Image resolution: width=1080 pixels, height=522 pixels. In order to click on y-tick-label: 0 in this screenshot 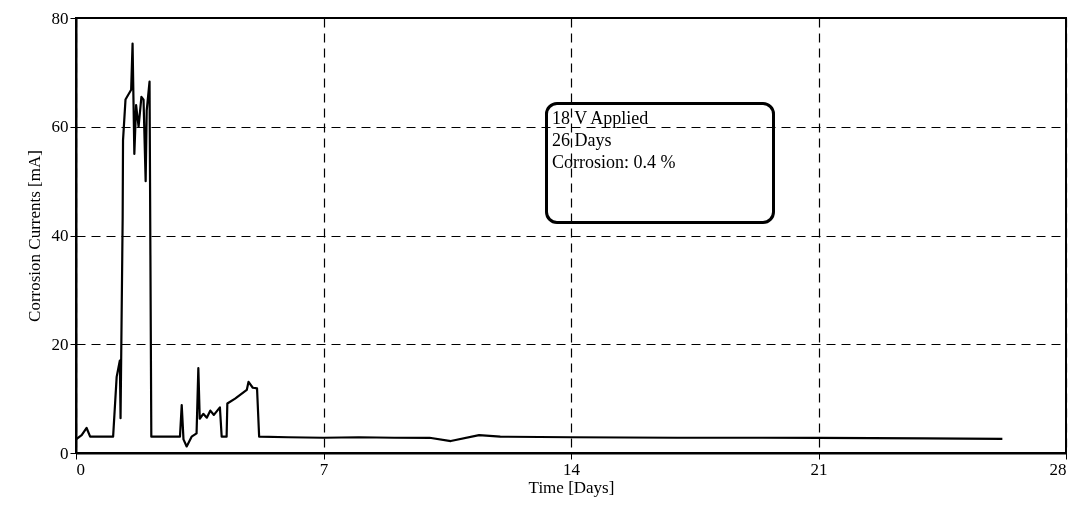, I will do `click(64, 453)`.